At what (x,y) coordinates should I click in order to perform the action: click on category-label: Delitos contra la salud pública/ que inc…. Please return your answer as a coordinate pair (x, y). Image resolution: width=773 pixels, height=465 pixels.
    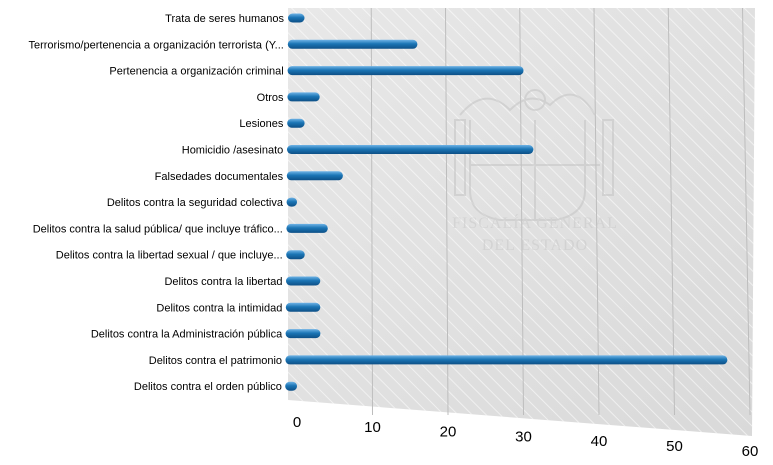
    Looking at the image, I should click on (158, 229).